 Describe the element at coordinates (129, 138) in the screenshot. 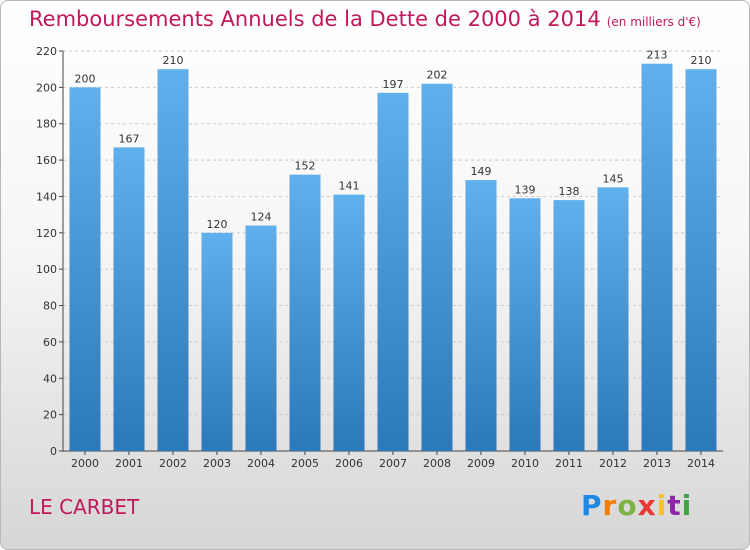

I see `data-label: 167` at that location.